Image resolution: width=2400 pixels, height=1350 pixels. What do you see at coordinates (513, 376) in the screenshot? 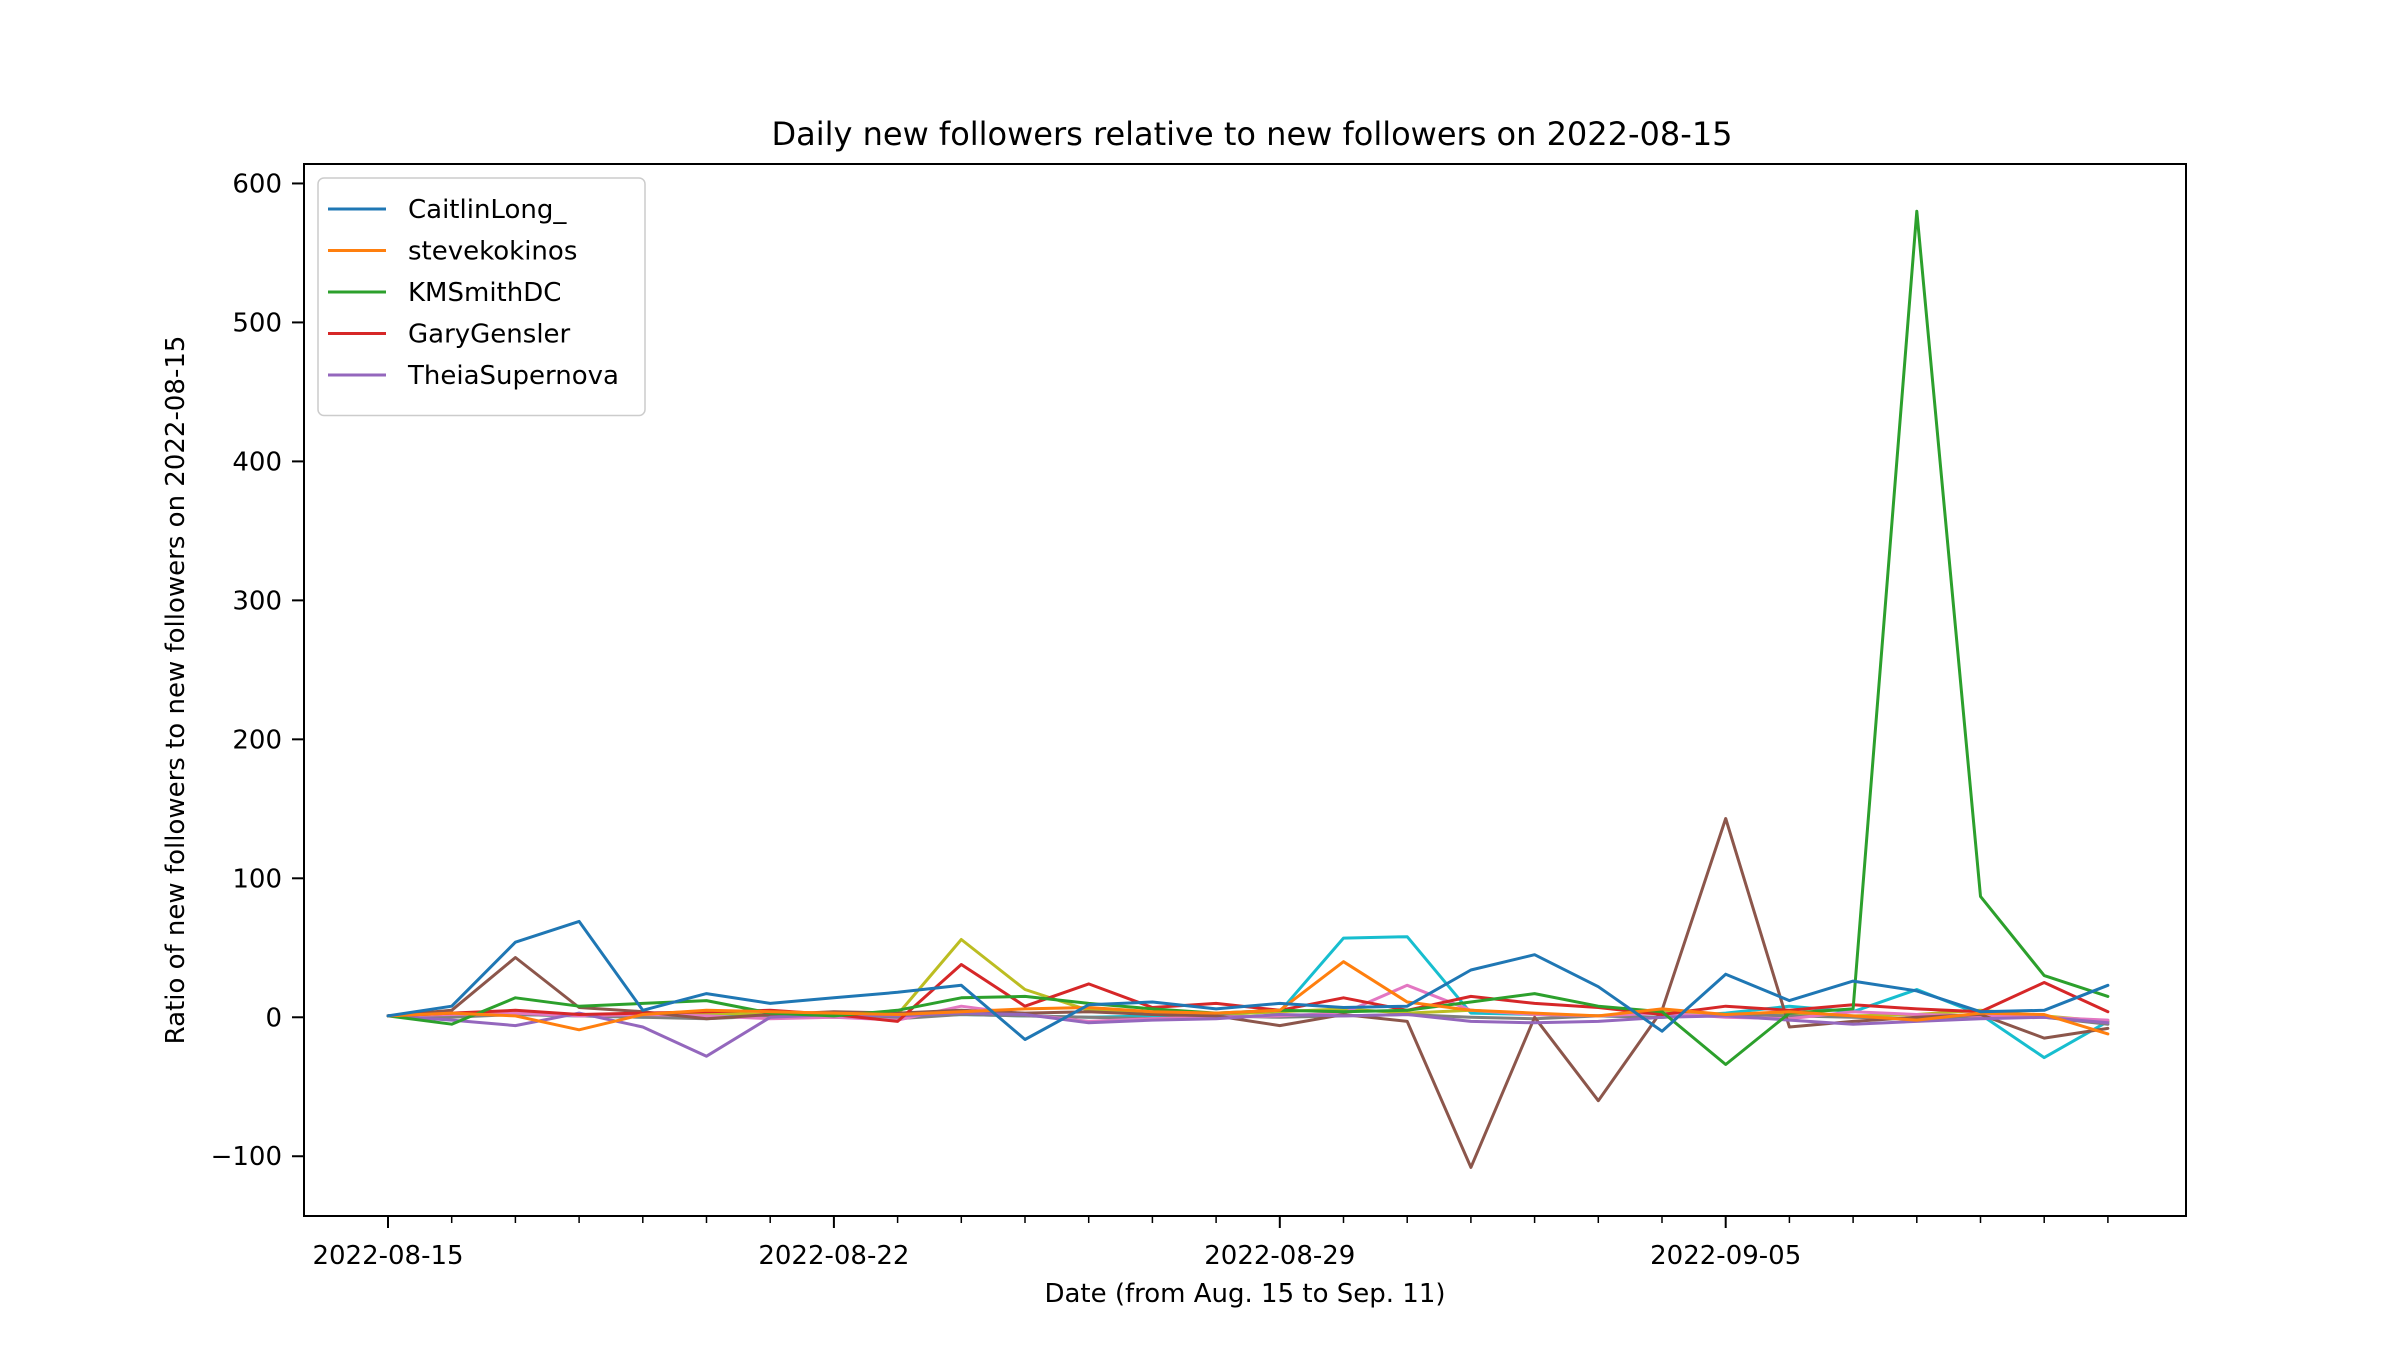
I see `legend-label: TheiaSupernova` at bounding box center [513, 376].